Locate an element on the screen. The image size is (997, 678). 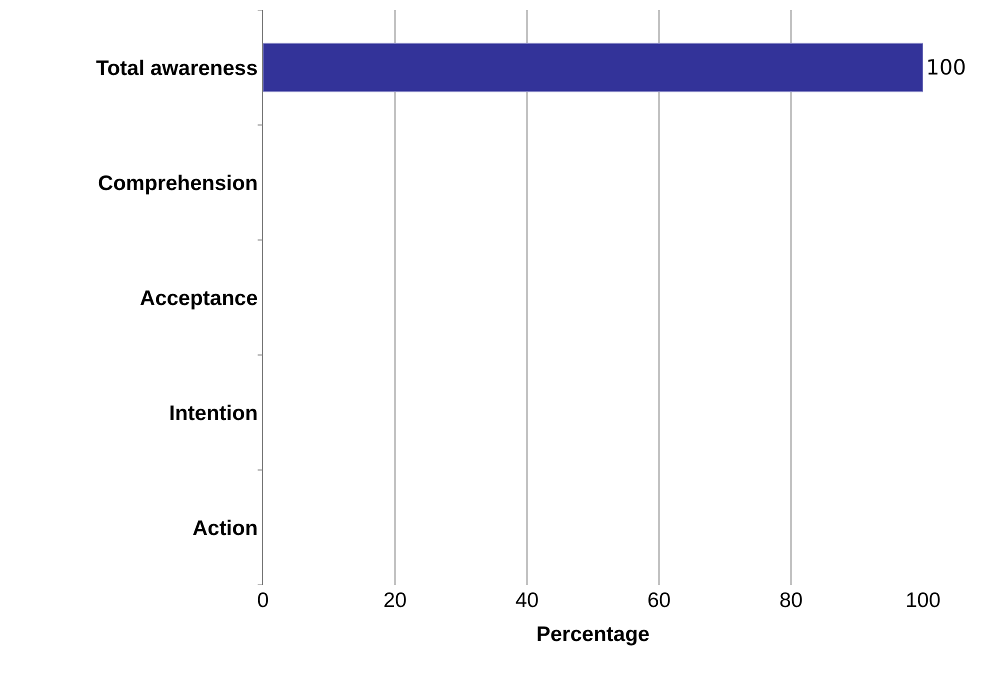
x-axis-title: Percentage is located at coordinates (593, 634).